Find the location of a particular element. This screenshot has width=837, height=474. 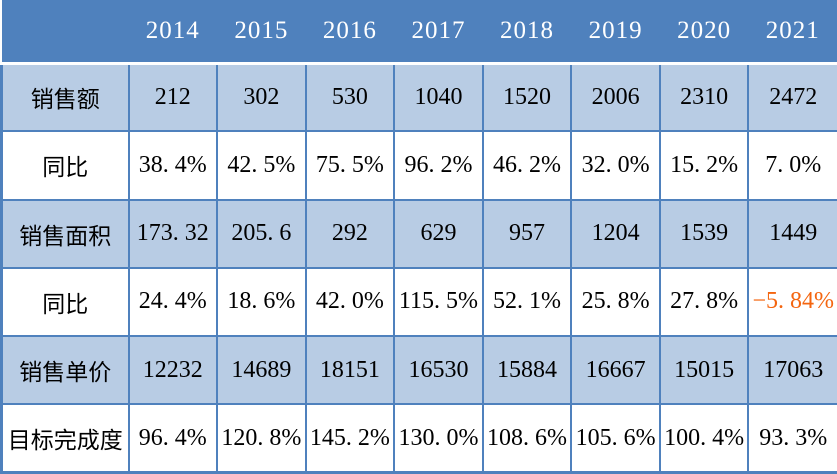

table-cell: 93. 3% is located at coordinates (792, 438).